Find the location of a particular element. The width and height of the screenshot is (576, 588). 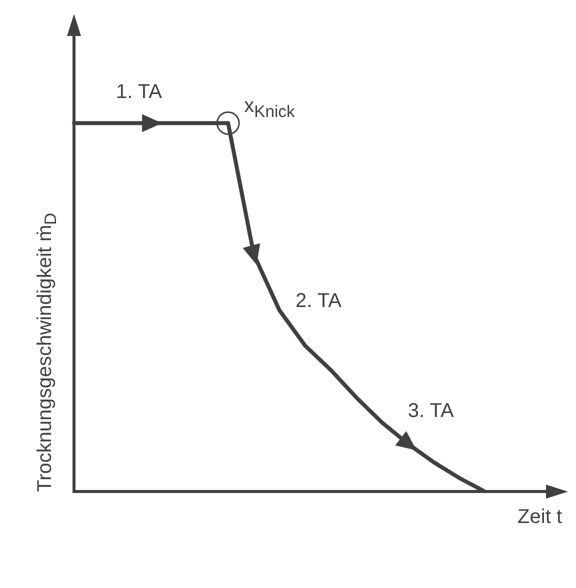

annotation: 2. TA is located at coordinates (318, 302).